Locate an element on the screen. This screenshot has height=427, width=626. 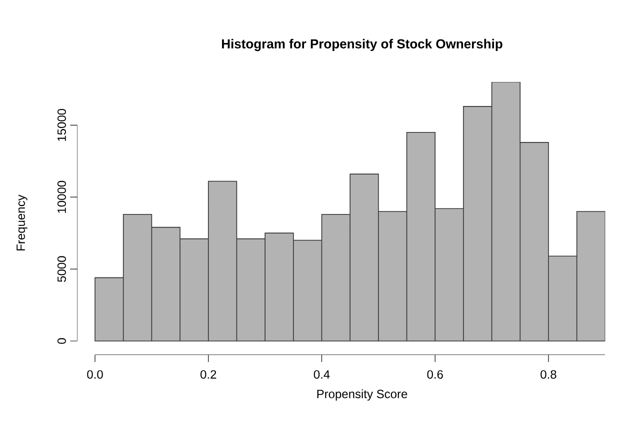
x-tick-label: 0.8 is located at coordinates (548, 374).